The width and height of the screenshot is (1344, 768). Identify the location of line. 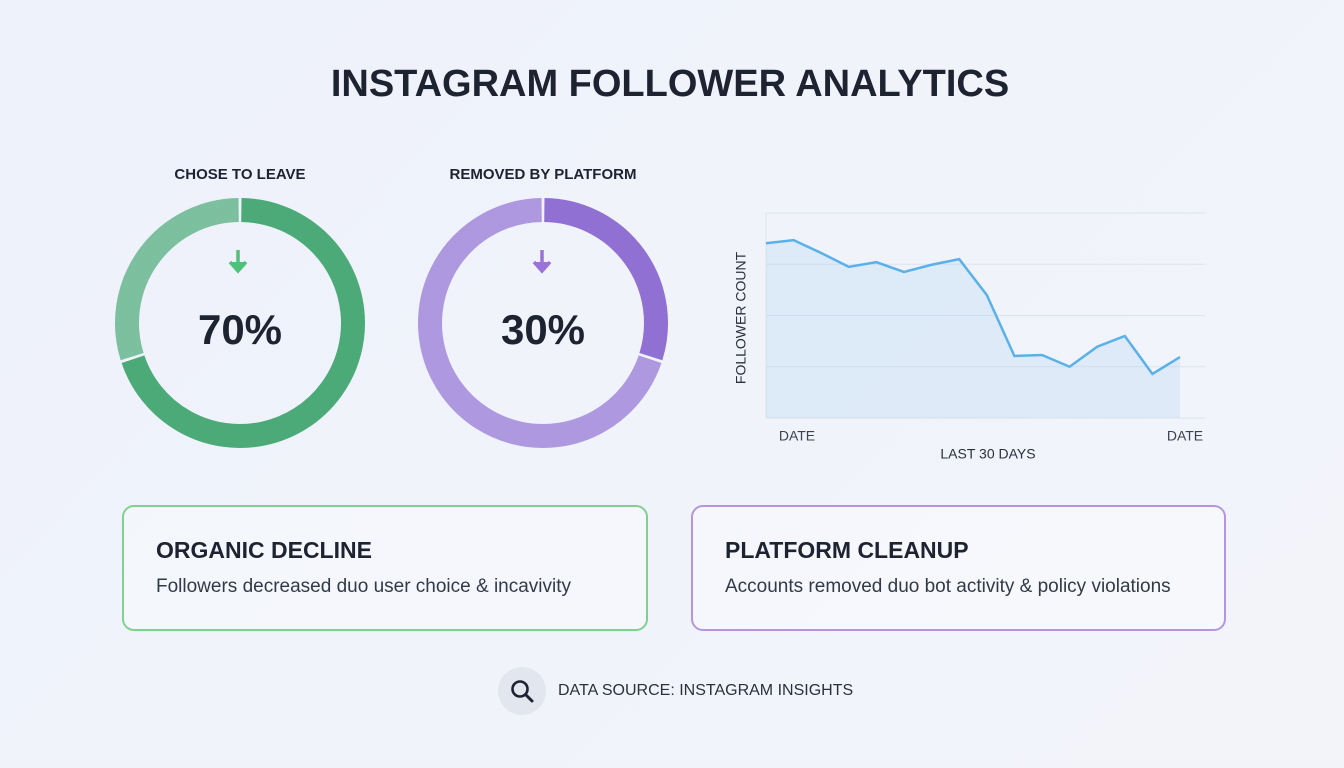
(973, 307).